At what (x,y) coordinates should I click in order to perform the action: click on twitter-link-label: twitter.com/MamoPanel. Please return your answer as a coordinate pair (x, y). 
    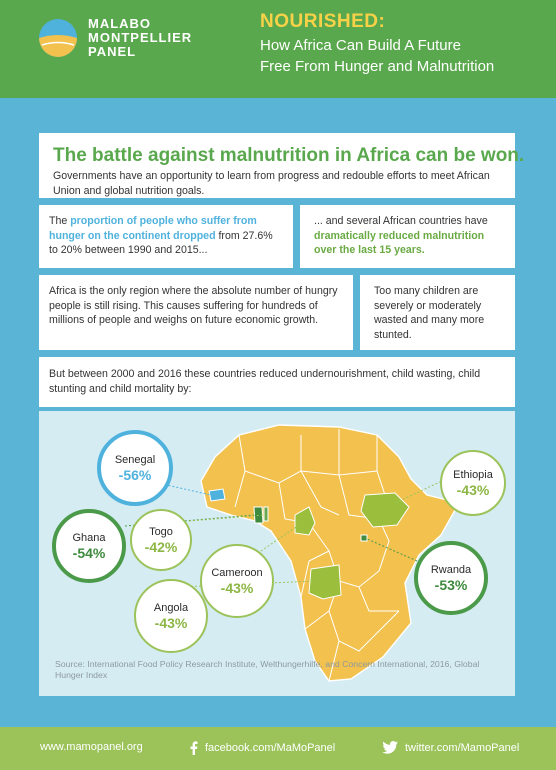
    Looking at the image, I should click on (462, 747).